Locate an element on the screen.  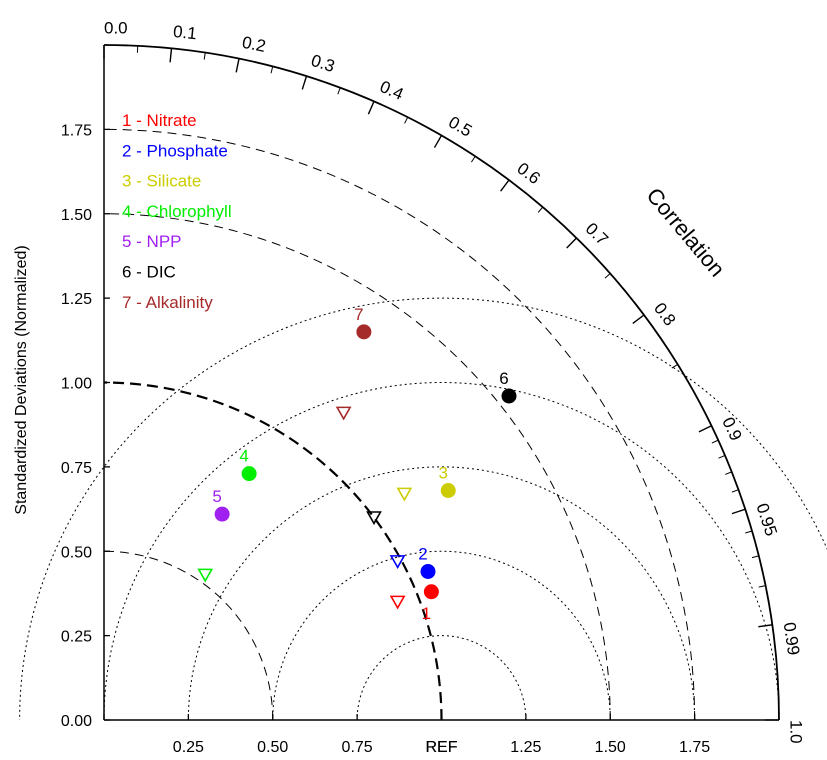
correlation-tick-label: 0.5 is located at coordinates (460, 126).